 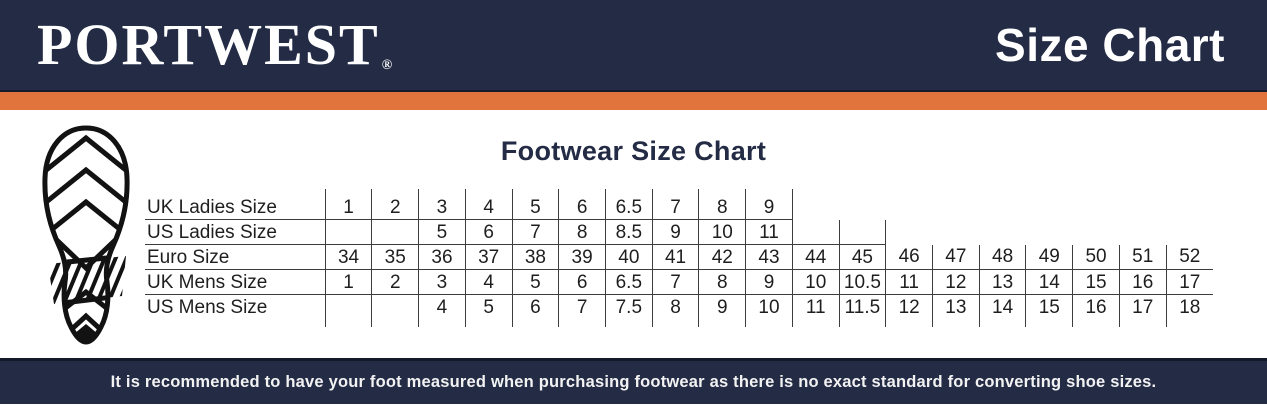 What do you see at coordinates (1049, 282) in the screenshot?
I see `size-cell: 14` at bounding box center [1049, 282].